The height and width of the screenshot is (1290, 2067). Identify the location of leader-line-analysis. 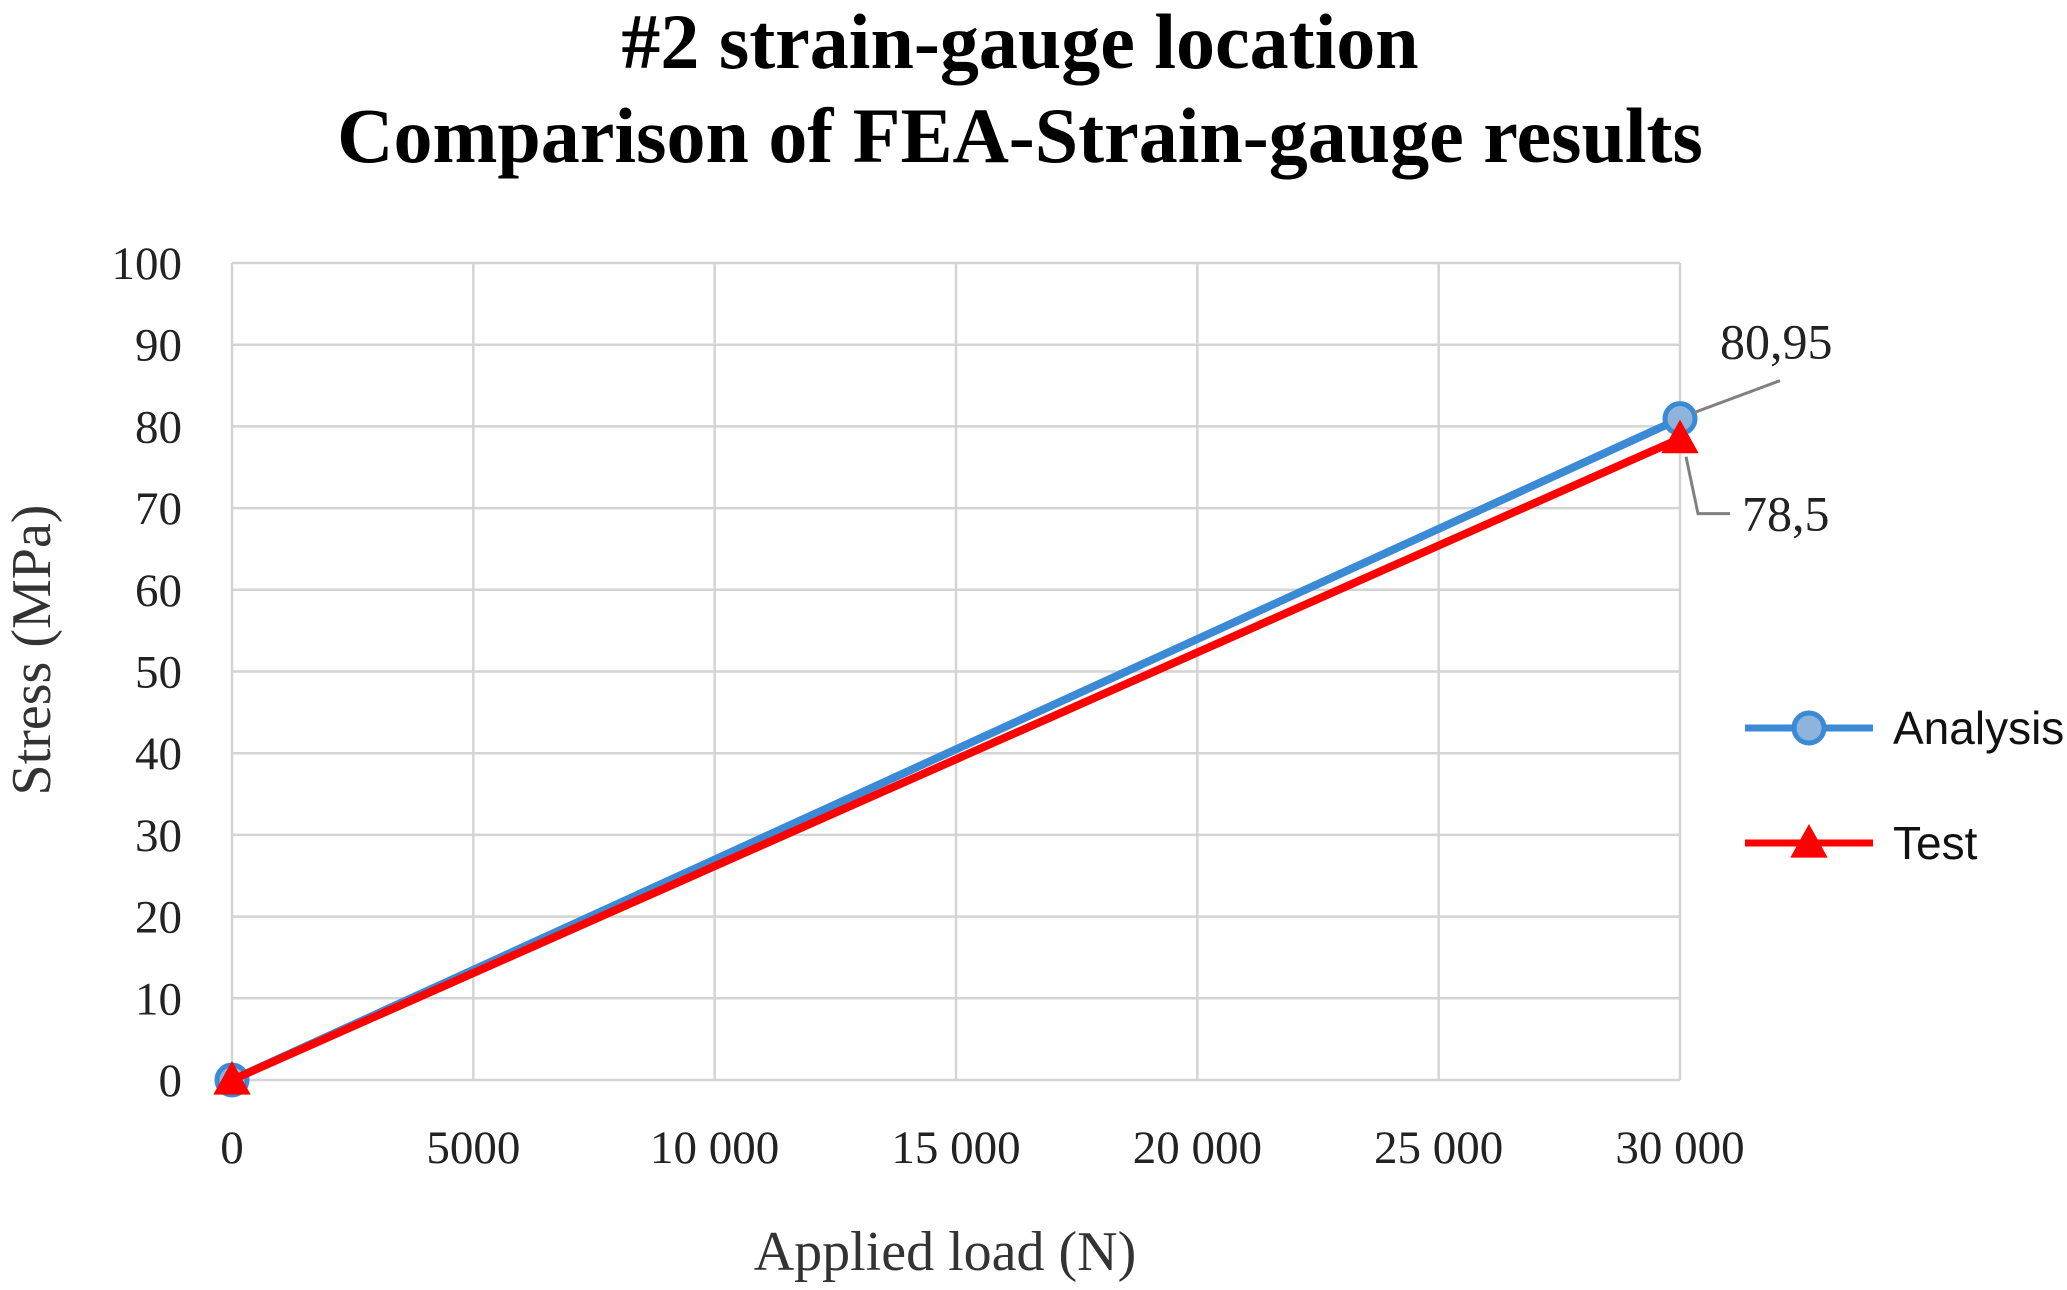
(1737, 397).